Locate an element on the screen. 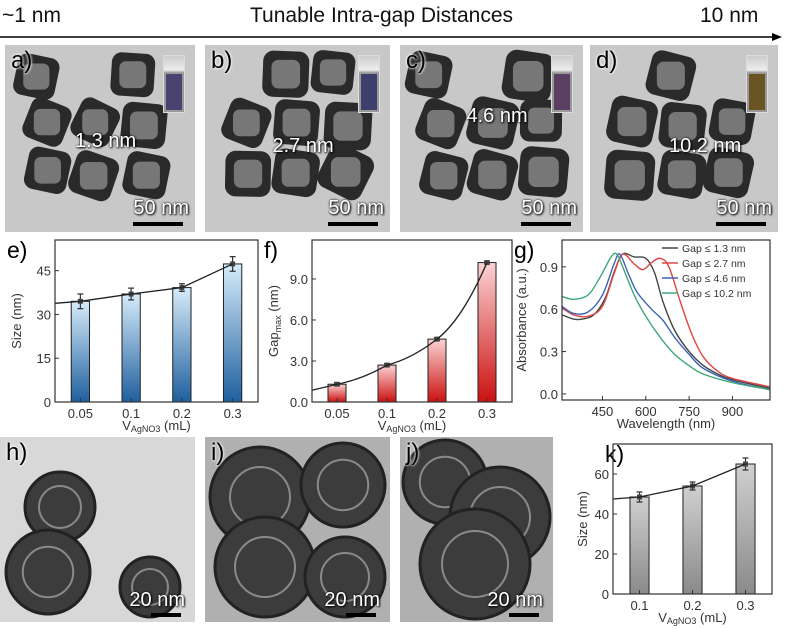 The height and width of the screenshot is (629, 786). legend-entry: Gap ≤ 2.7 nm is located at coordinates (714, 264).